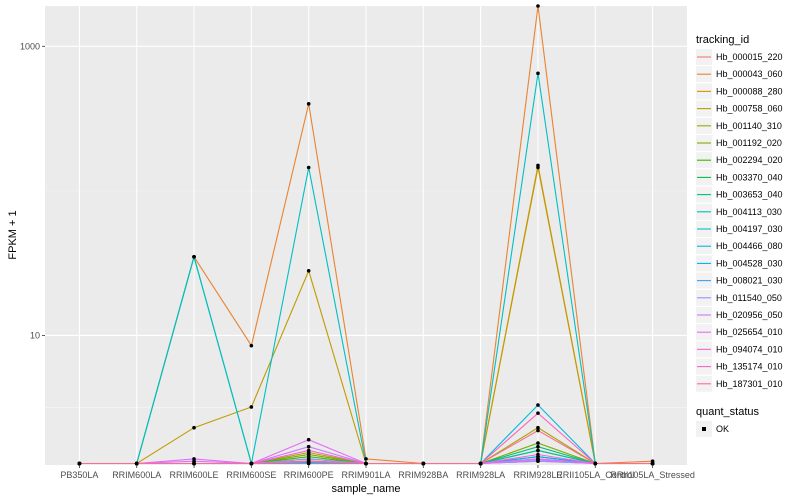 Image resolution: width=800 pixels, height=500 pixels. What do you see at coordinates (749, 229) in the screenshot?
I see `legend-label: Hb_004197_030` at bounding box center [749, 229].